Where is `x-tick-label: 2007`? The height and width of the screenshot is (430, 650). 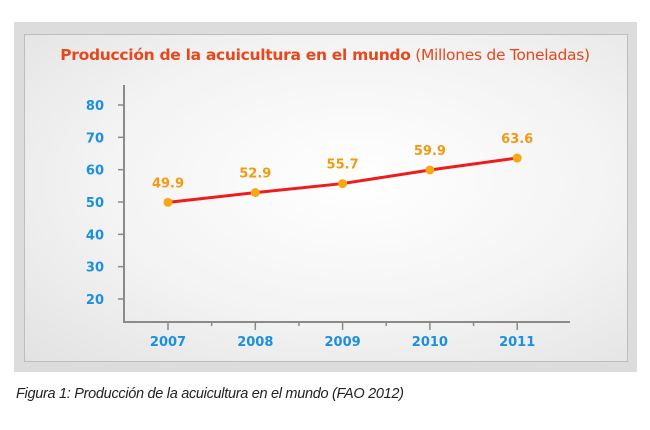 x-tick-label: 2007 is located at coordinates (168, 342).